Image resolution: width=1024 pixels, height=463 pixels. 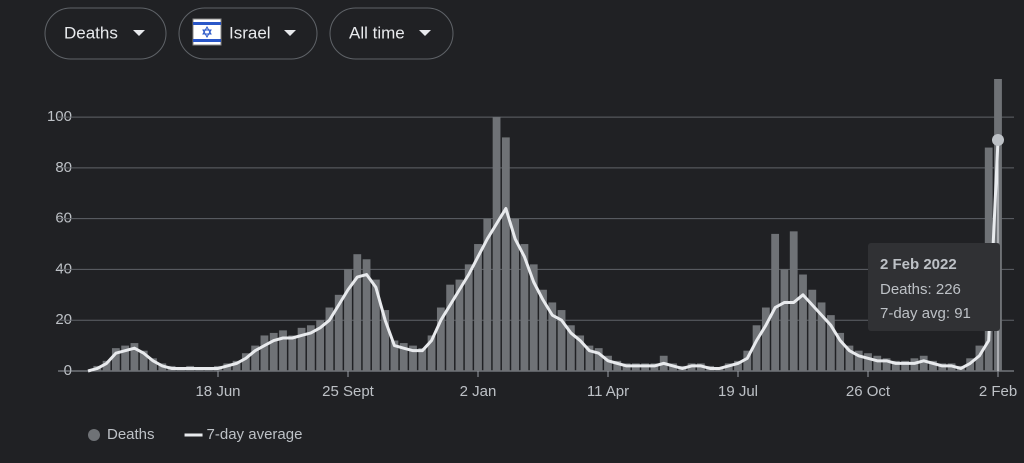 What do you see at coordinates (94, 435) in the screenshot?
I see `legend-swatch` at bounding box center [94, 435].